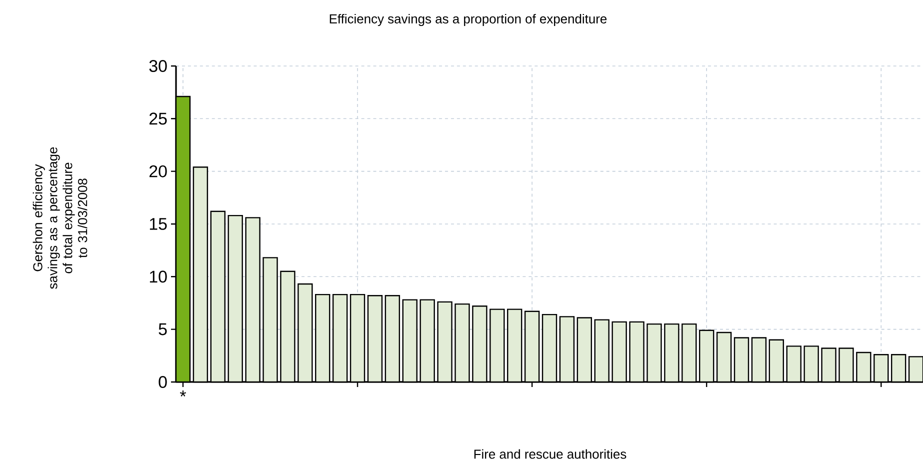 The height and width of the screenshot is (466, 923). What do you see at coordinates (158, 118) in the screenshot?
I see `y-tick-label: 25` at bounding box center [158, 118].